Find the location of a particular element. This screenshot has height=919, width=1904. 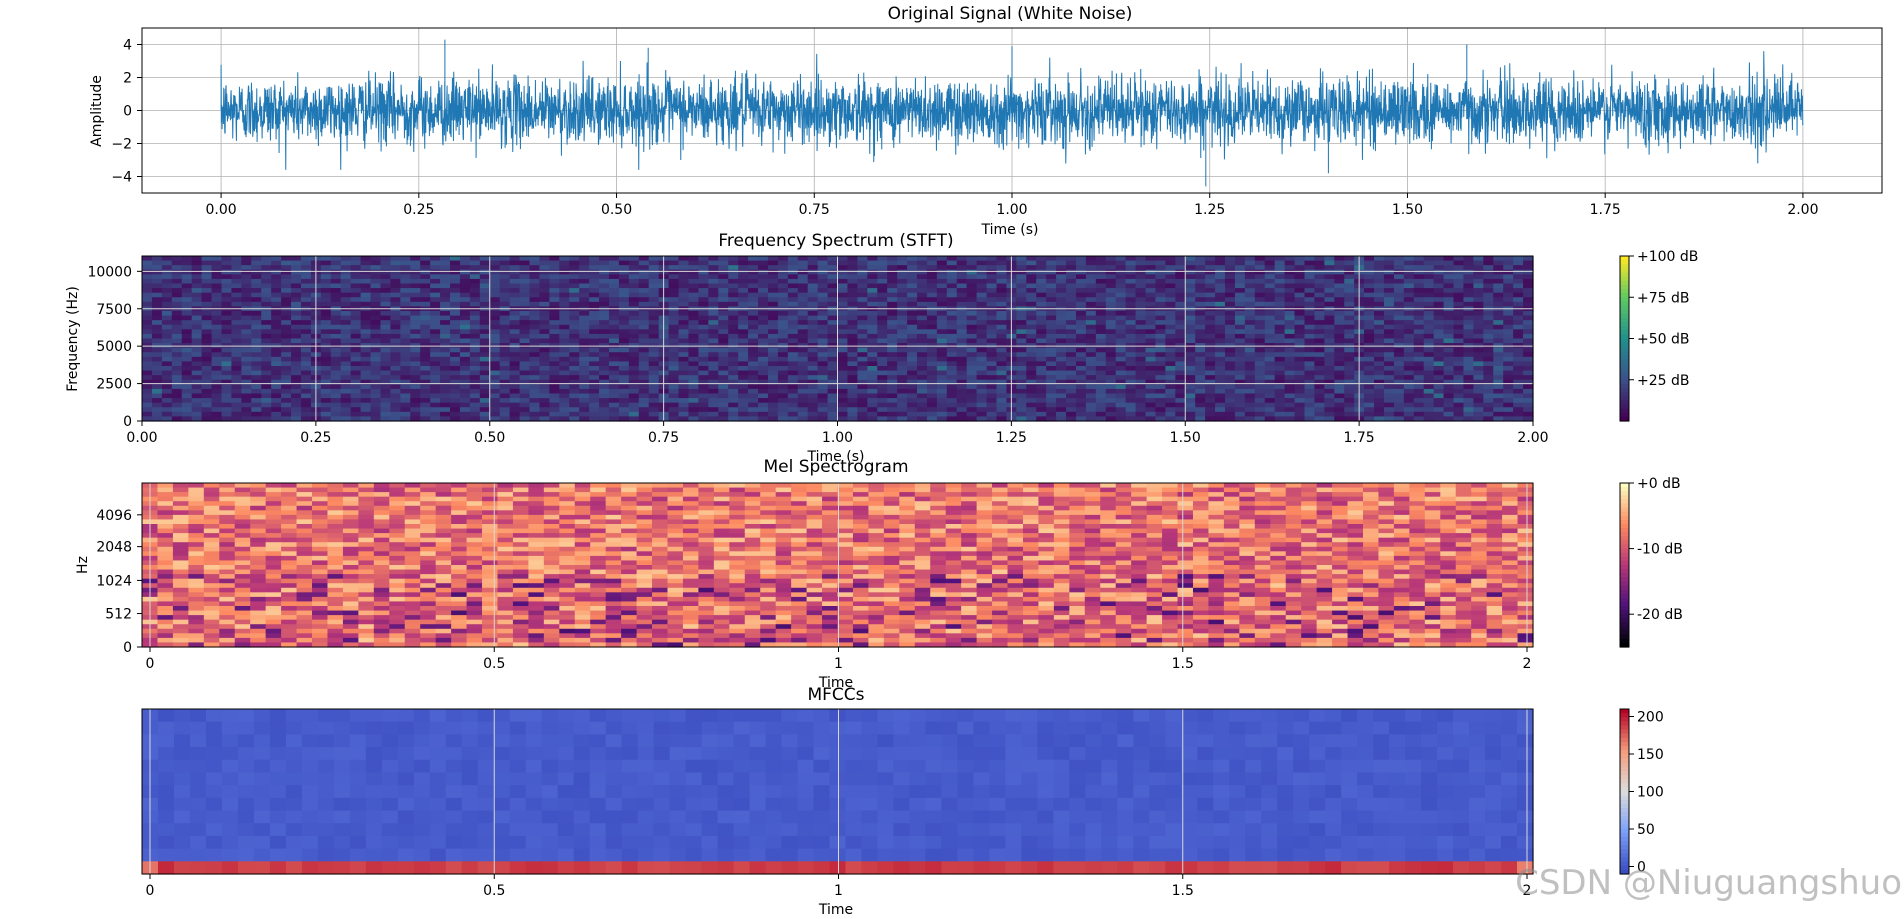

waveform-y-ticks: 420−2−4 is located at coordinates (126, 112).